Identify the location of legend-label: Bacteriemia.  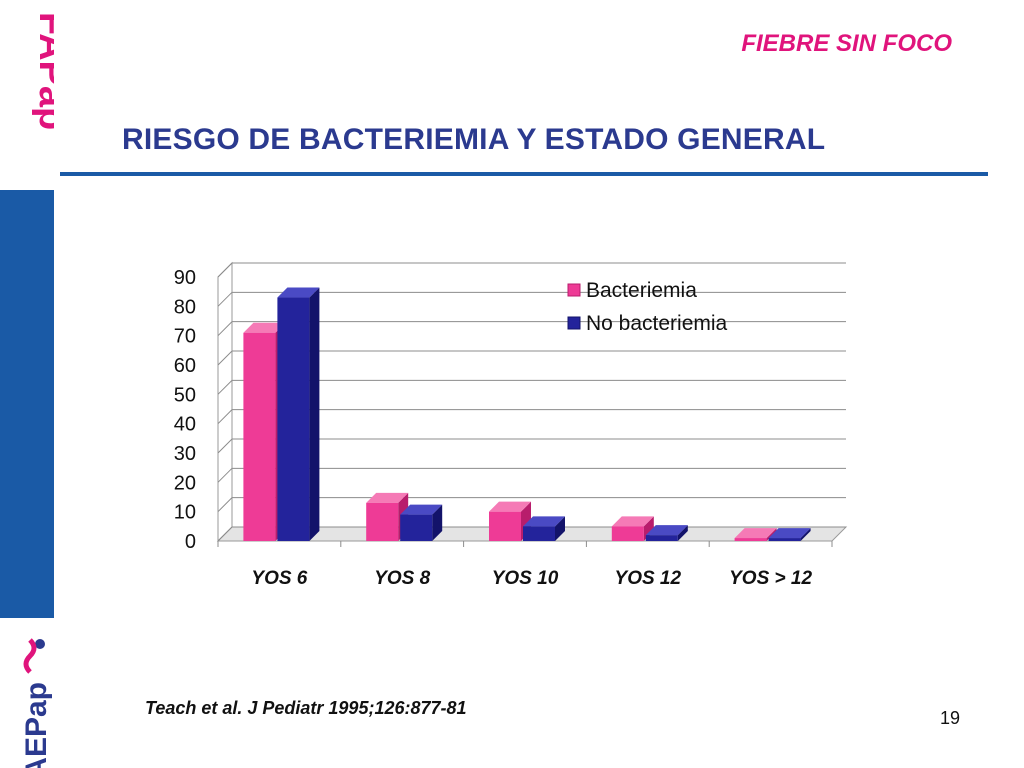
(641, 290).